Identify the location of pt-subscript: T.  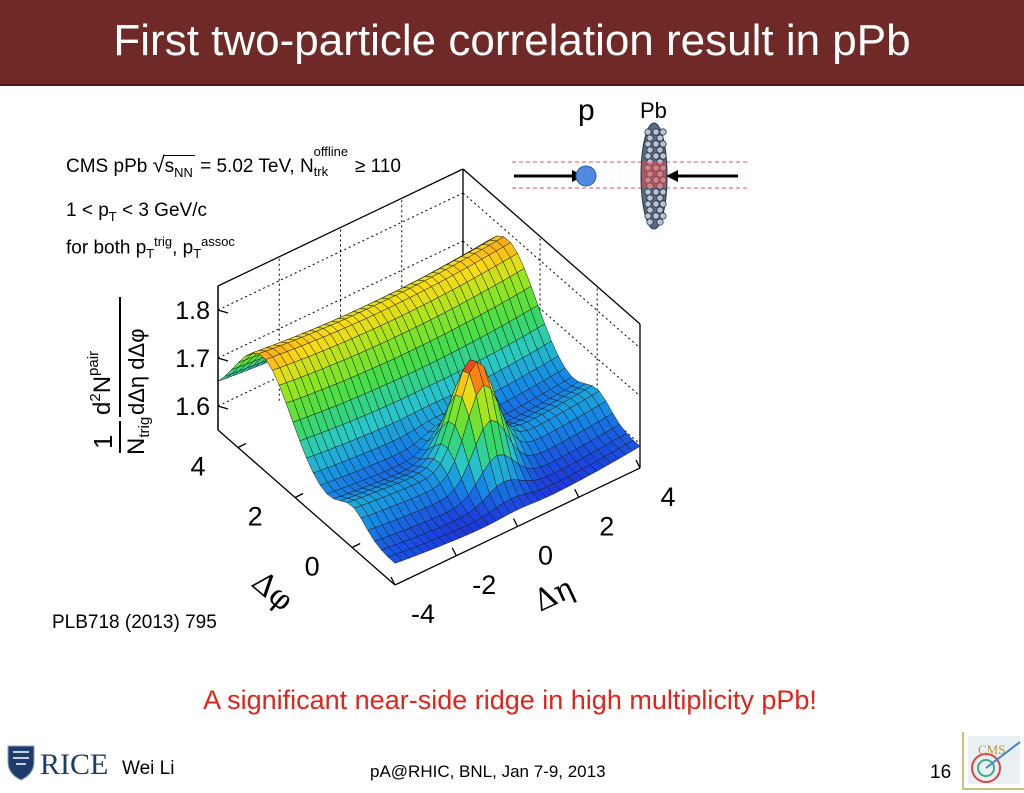
(112, 216).